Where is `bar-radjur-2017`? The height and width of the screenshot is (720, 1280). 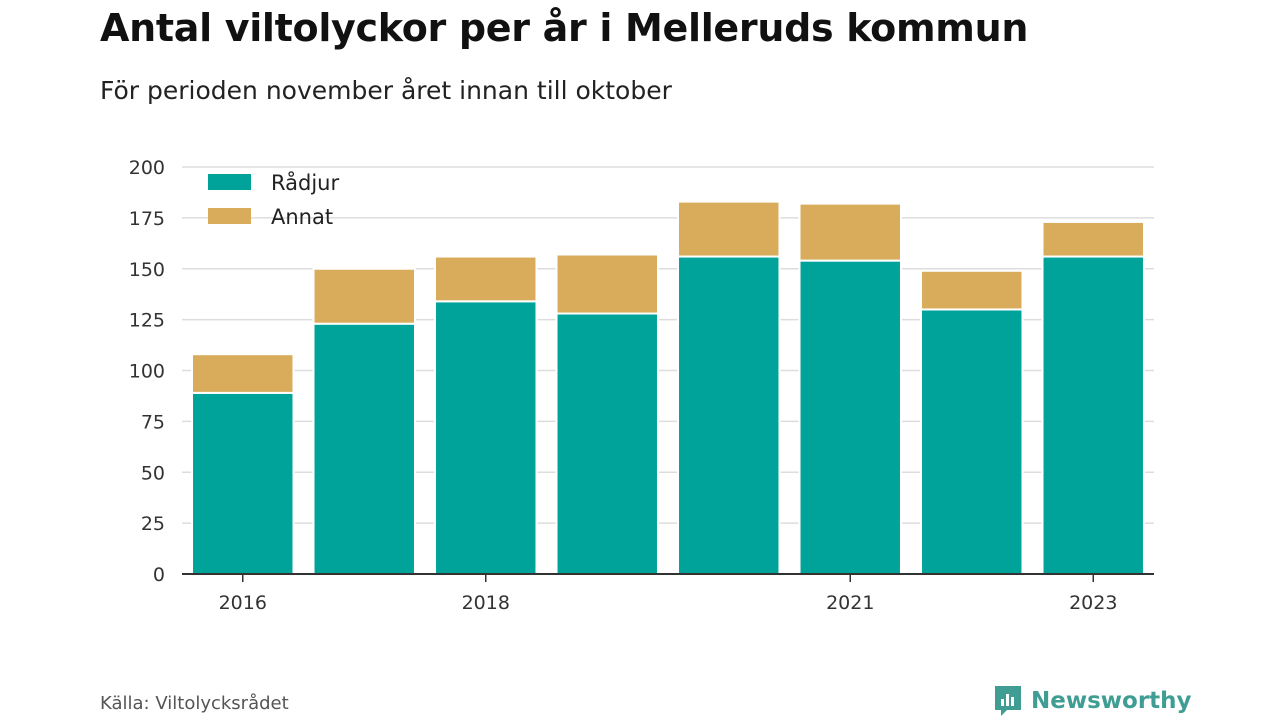
bar-radjur-2017 is located at coordinates (364, 448).